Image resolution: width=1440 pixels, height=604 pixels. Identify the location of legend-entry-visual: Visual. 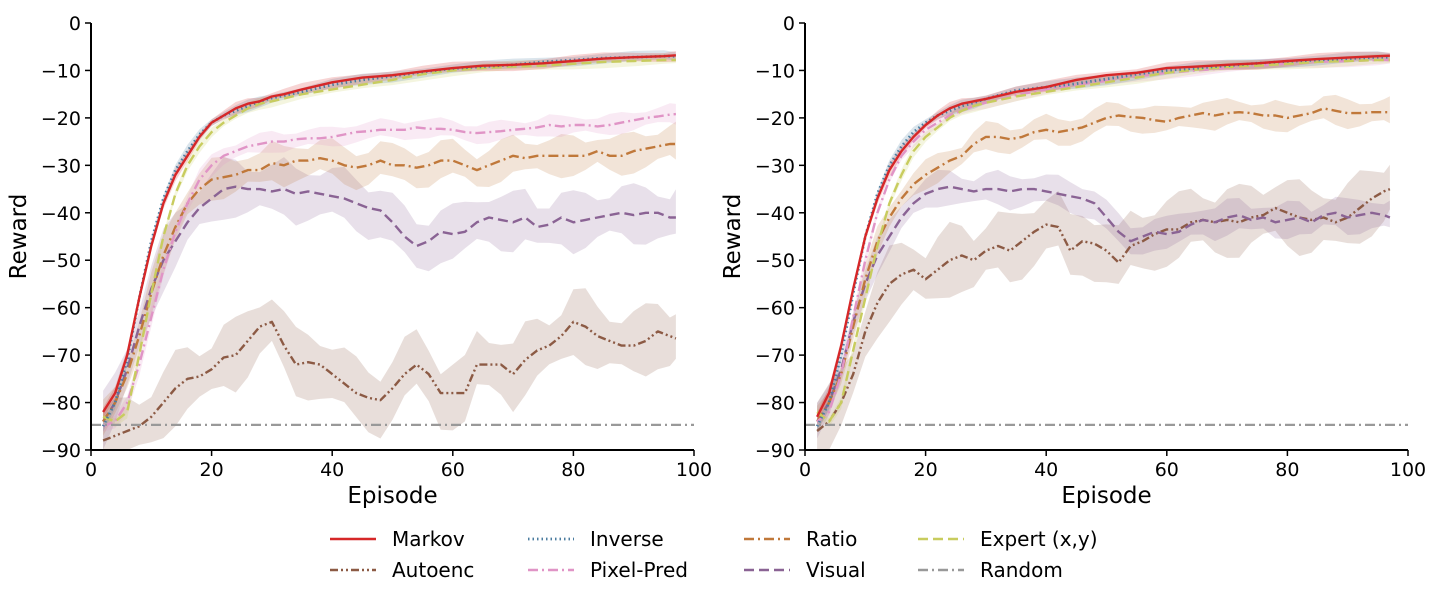
(805, 570).